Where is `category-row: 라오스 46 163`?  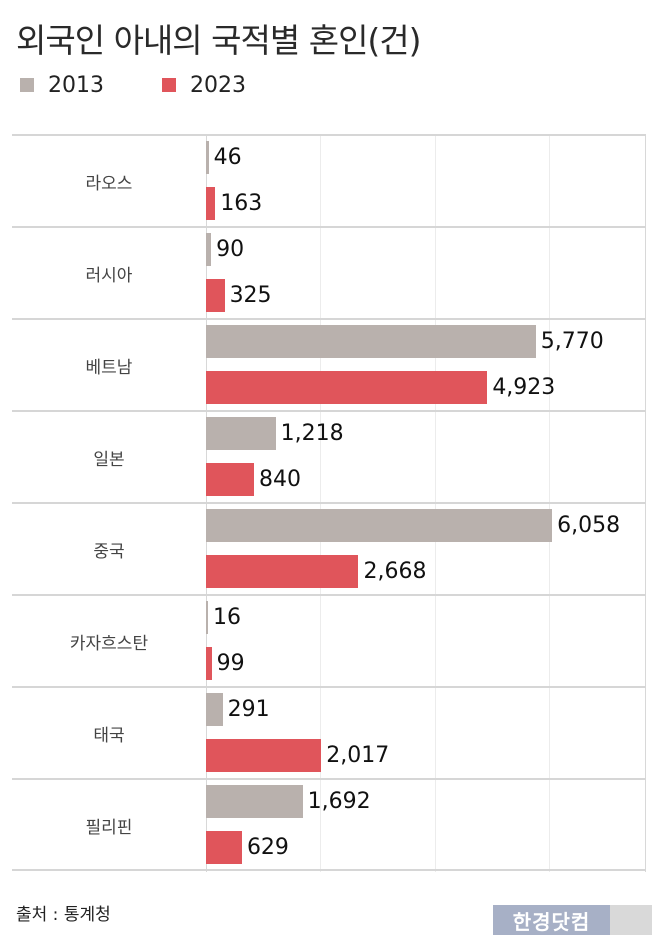 category-row: 라오스 46 163 is located at coordinates (329, 180).